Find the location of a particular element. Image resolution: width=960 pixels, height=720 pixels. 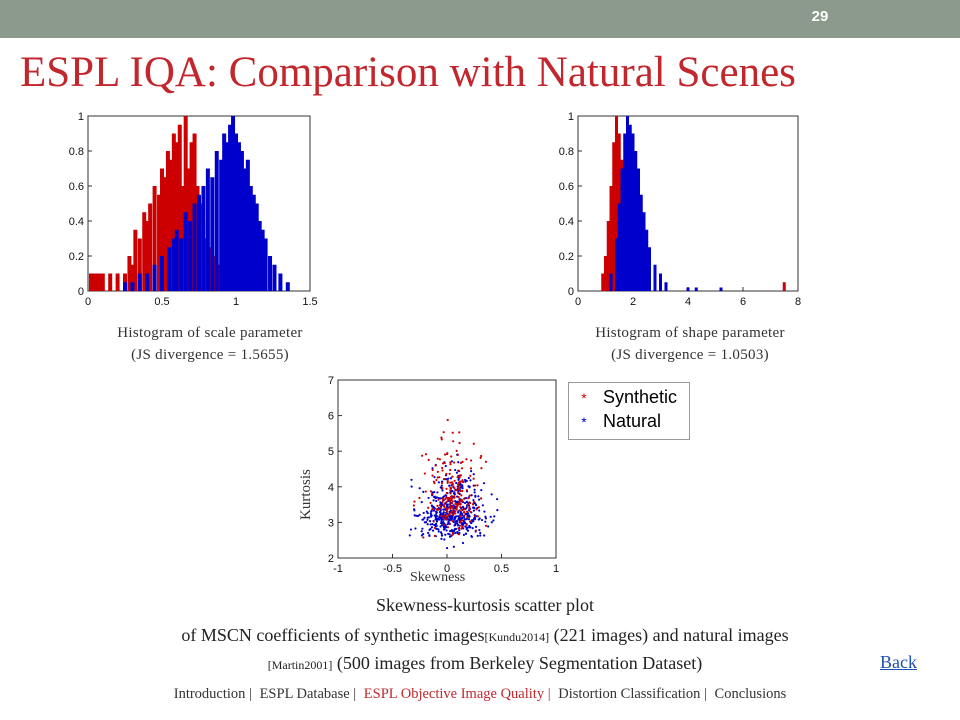

back-link: Back is located at coordinates (898, 662).